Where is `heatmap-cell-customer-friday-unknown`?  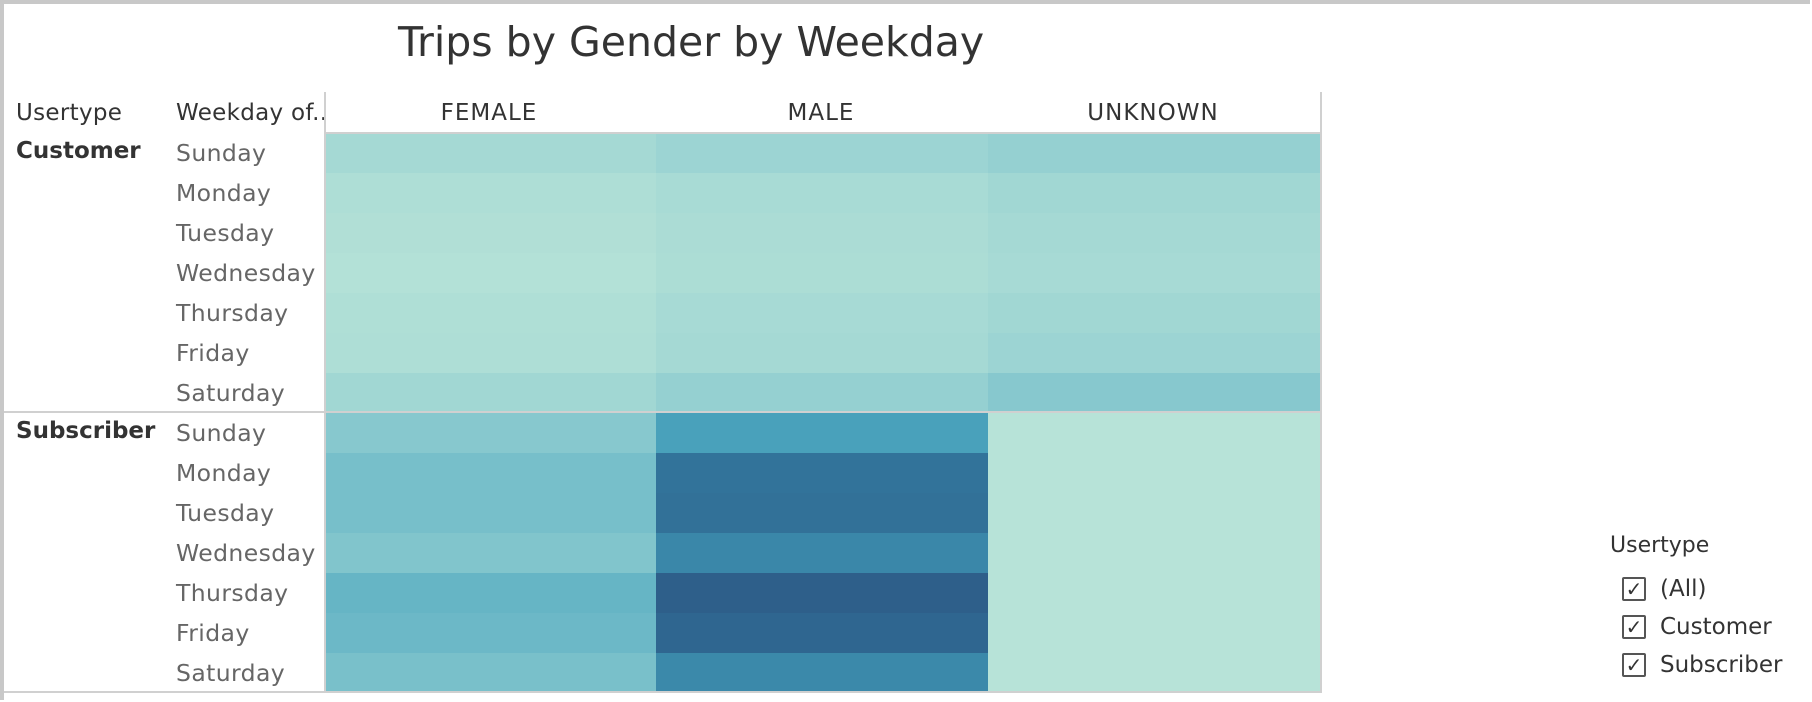
heatmap-cell-customer-friday-unknown is located at coordinates (1154, 353).